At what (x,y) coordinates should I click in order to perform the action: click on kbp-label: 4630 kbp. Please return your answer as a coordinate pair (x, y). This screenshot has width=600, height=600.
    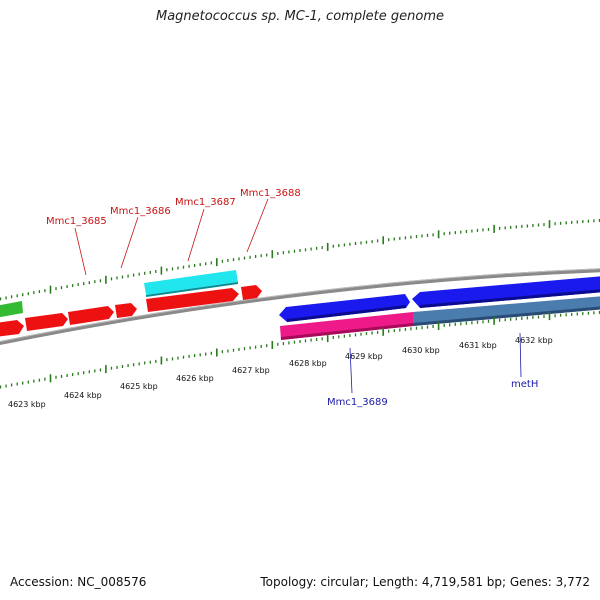
    Looking at the image, I should click on (421, 350).